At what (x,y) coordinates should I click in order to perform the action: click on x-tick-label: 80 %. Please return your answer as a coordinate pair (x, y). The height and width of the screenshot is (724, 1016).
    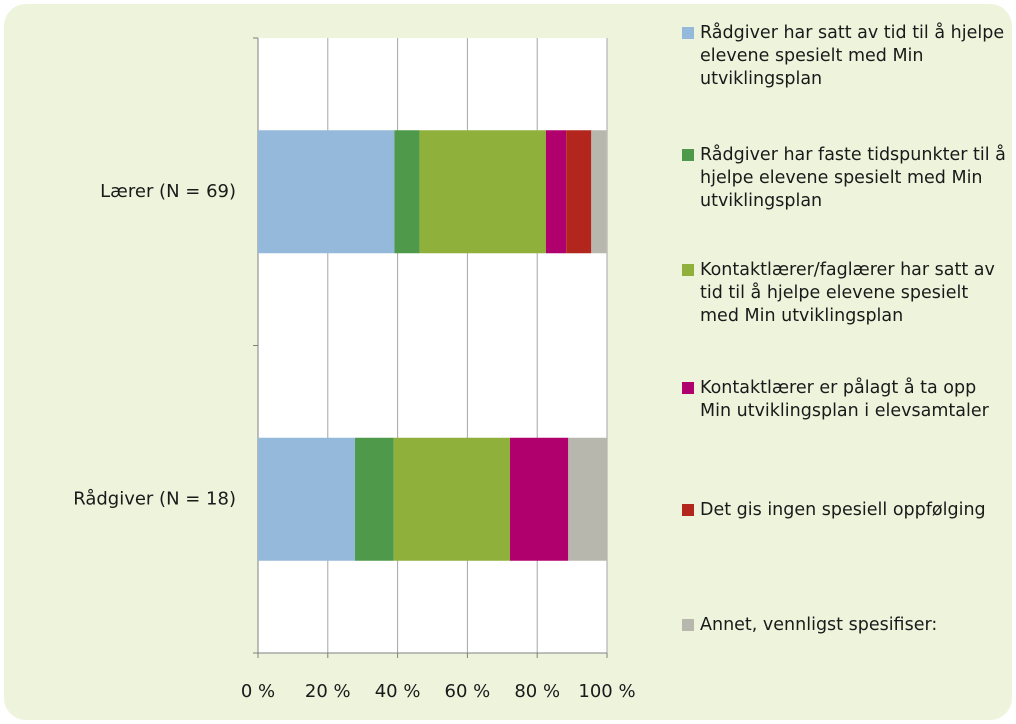
    Looking at the image, I should click on (537, 691).